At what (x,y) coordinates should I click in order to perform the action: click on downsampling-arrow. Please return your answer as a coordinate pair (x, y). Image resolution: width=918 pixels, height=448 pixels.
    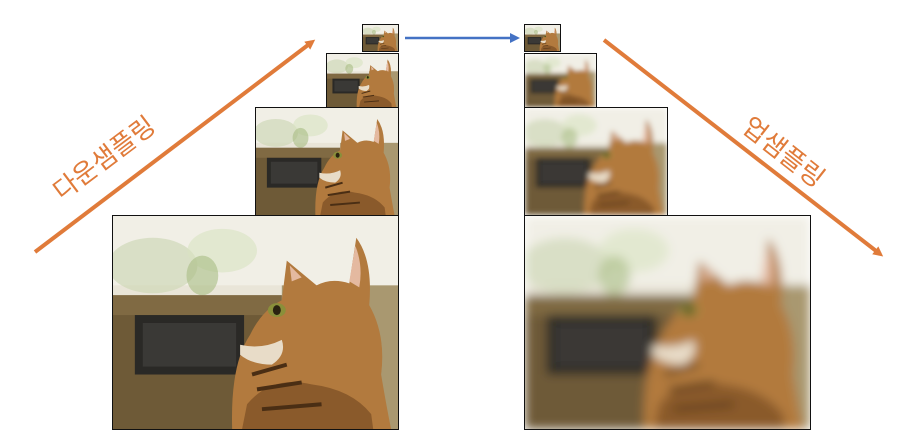
    Looking at the image, I should click on (174, 146).